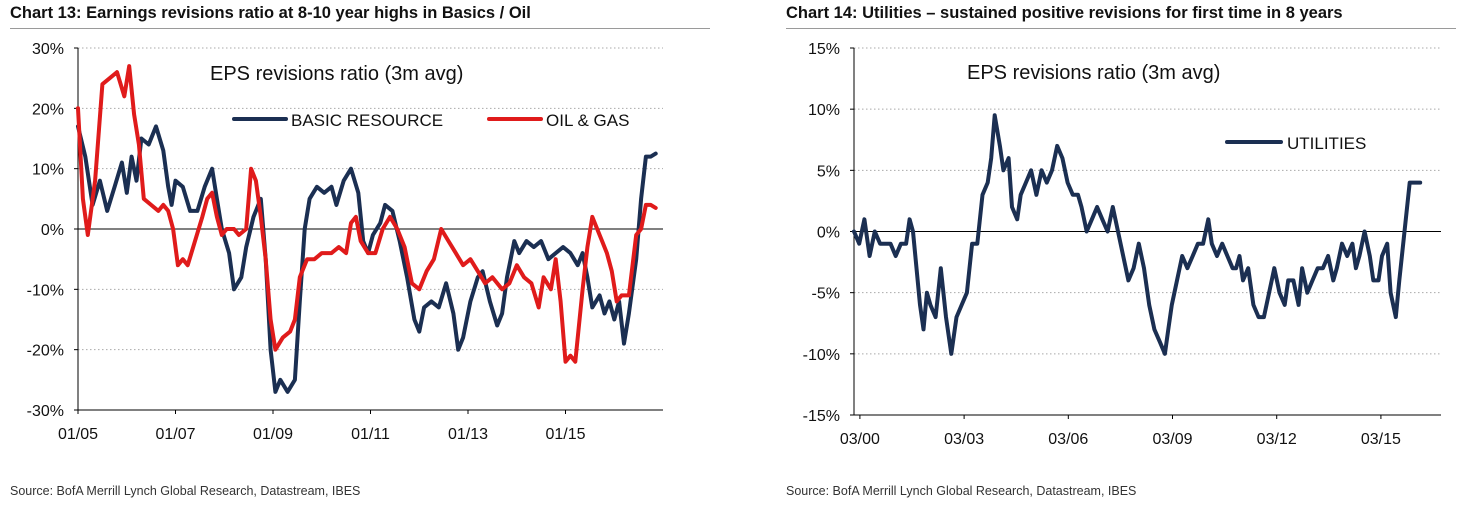  I want to click on x-tick-label: 01/07, so click(175, 434).